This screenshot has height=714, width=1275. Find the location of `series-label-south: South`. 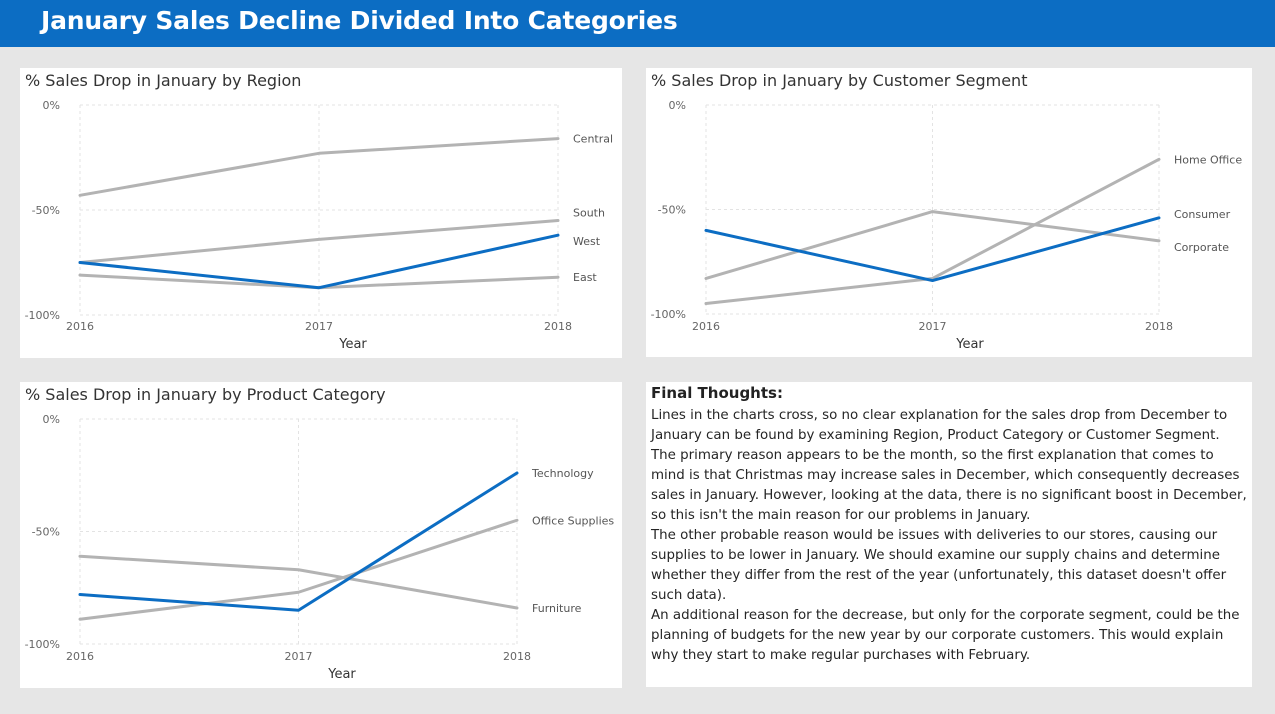

series-label-south: South is located at coordinates (589, 213).